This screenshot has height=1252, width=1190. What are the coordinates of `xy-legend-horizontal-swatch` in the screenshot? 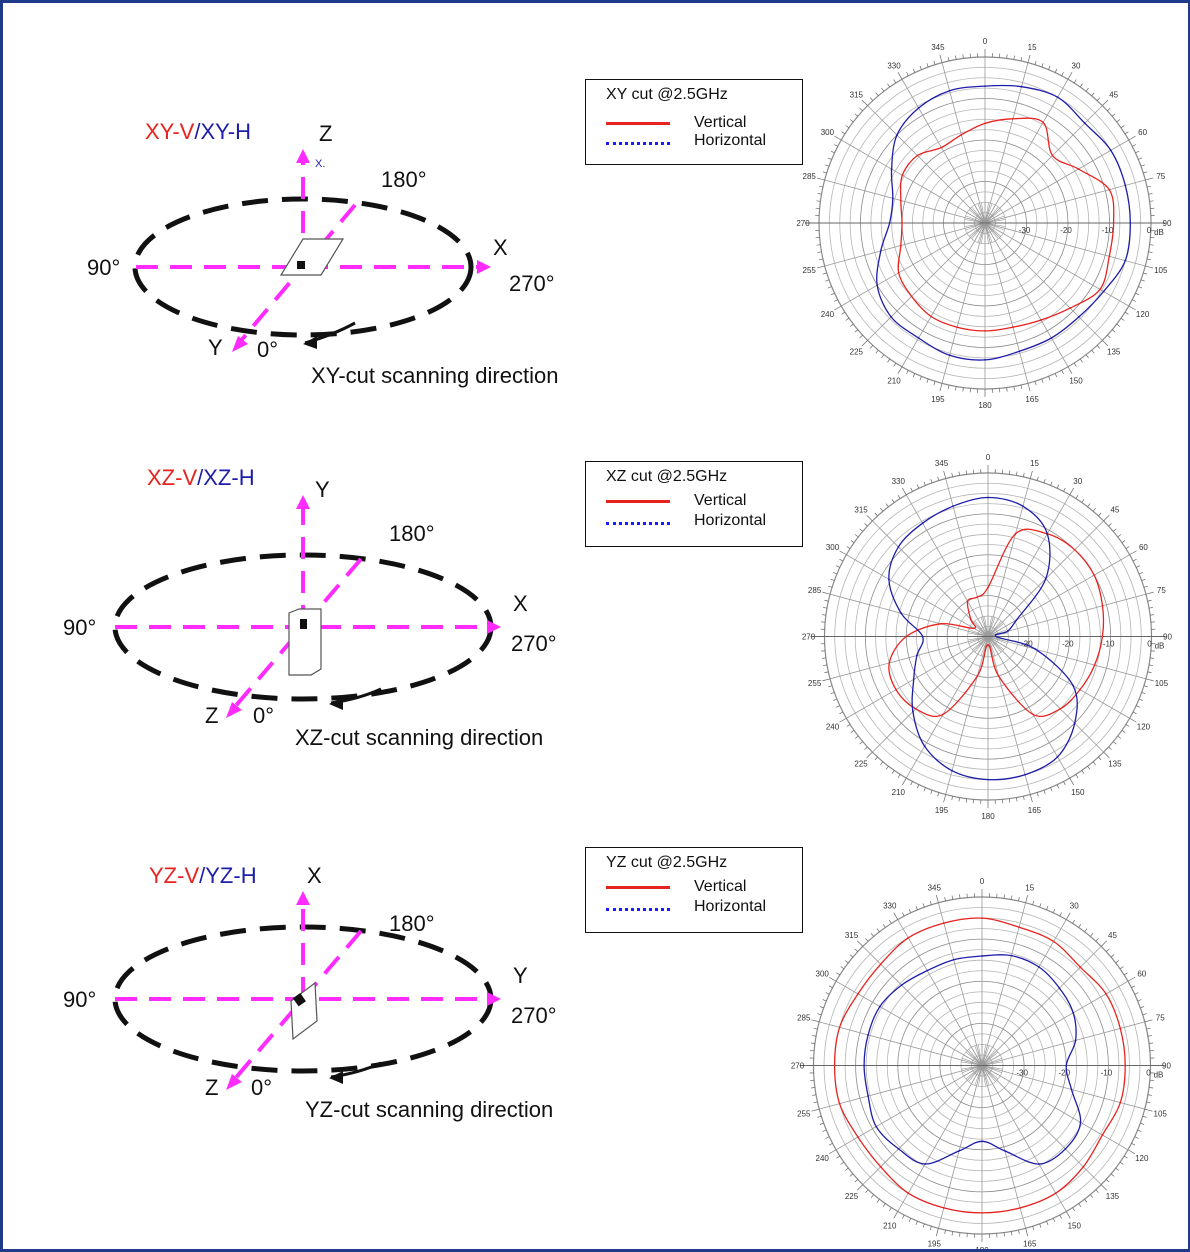 It's located at (638, 143).